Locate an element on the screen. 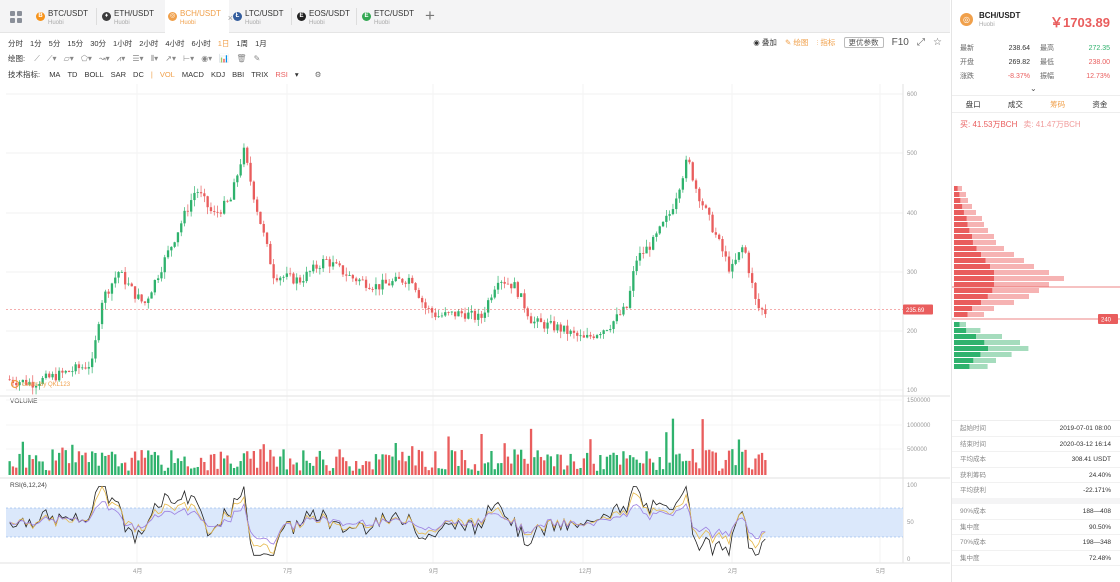 The width and height of the screenshot is (1120, 582). info-row: 获利筹码 24.40% is located at coordinates (1036, 475).